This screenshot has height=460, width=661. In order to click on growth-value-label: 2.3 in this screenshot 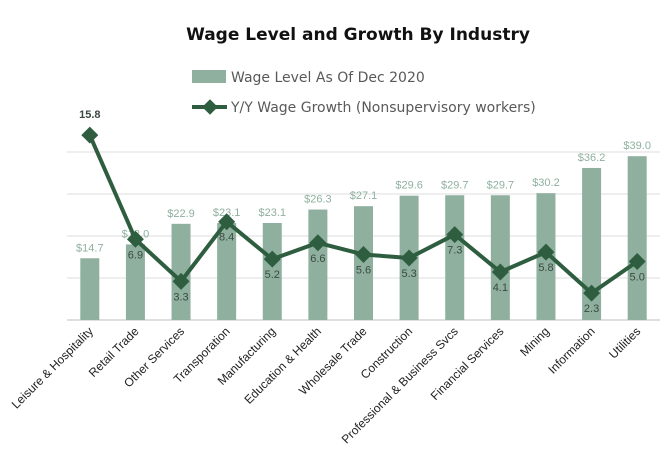, I will do `click(591, 309)`.